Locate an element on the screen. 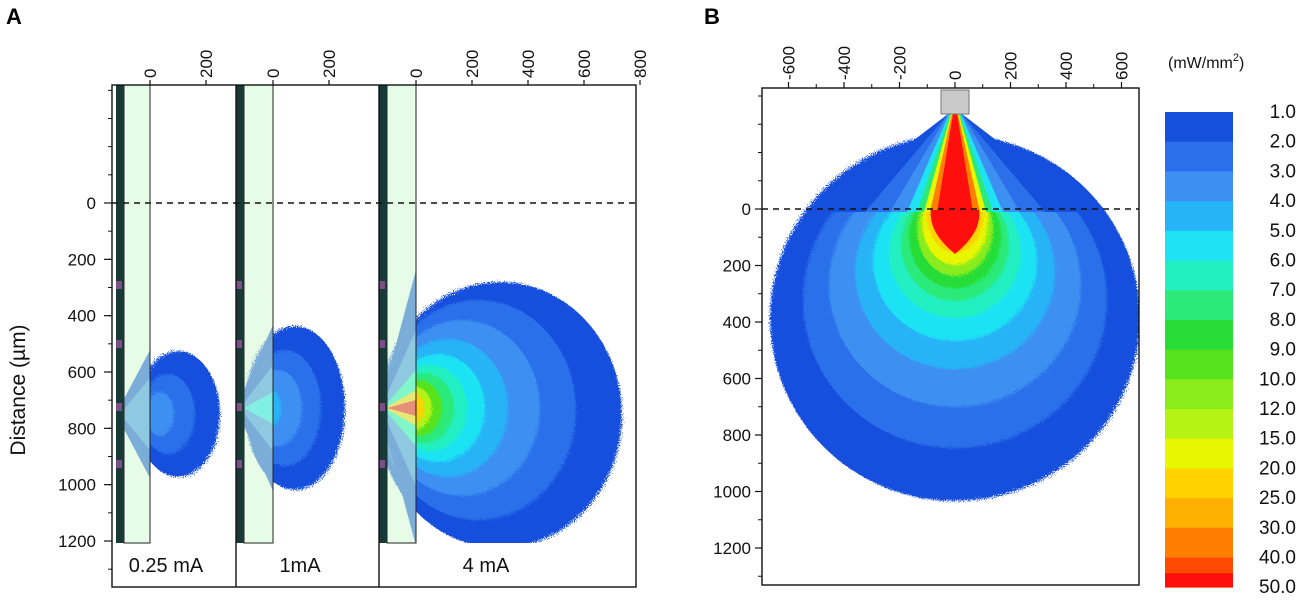  colorbar-level-label: 7.0 is located at coordinates (1283, 290).